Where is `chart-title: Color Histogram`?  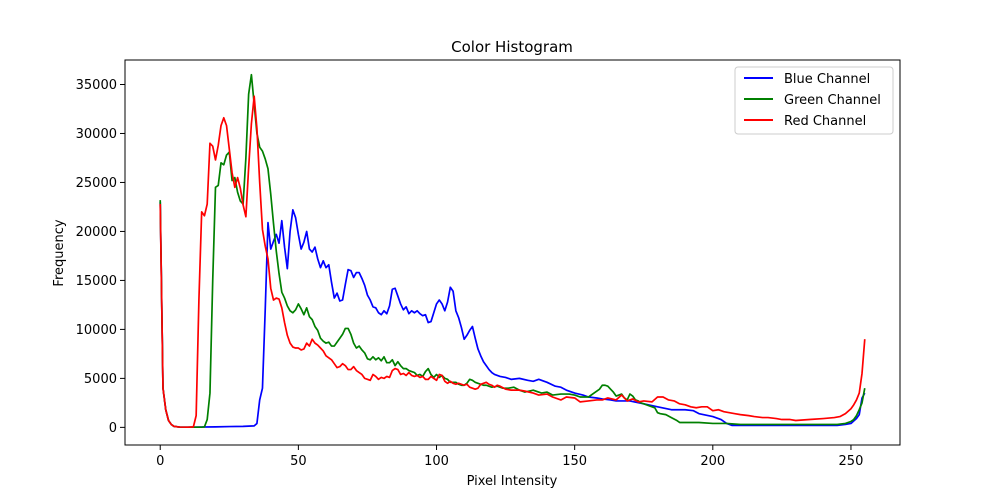 chart-title: Color Histogram is located at coordinates (512, 47).